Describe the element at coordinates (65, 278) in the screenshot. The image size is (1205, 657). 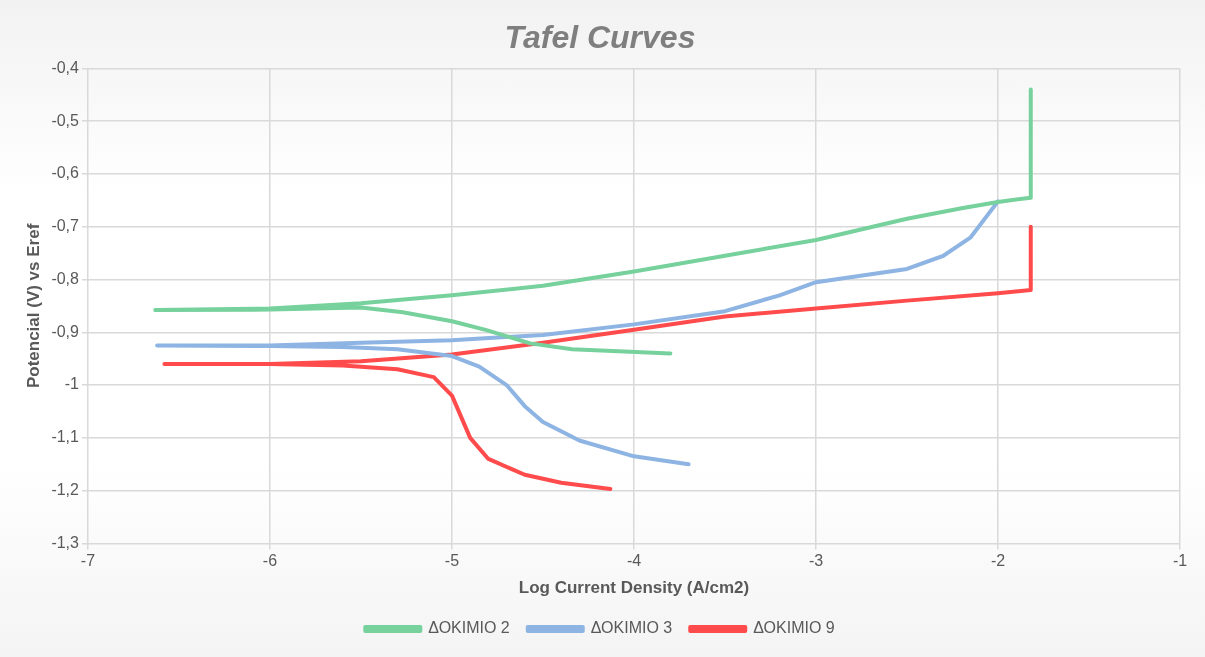
I see `y-tick-label: -0,8` at that location.